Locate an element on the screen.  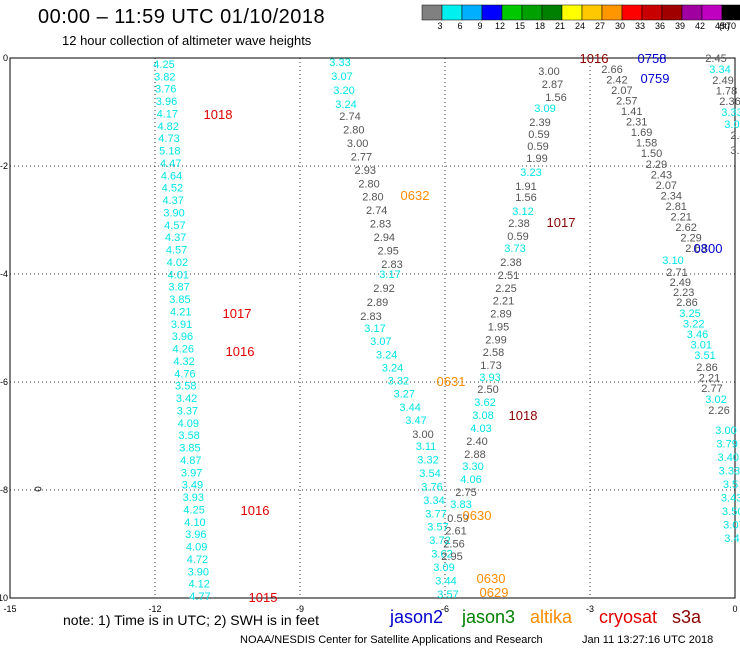
swh-value-label: 4.87 is located at coordinates (190, 461).